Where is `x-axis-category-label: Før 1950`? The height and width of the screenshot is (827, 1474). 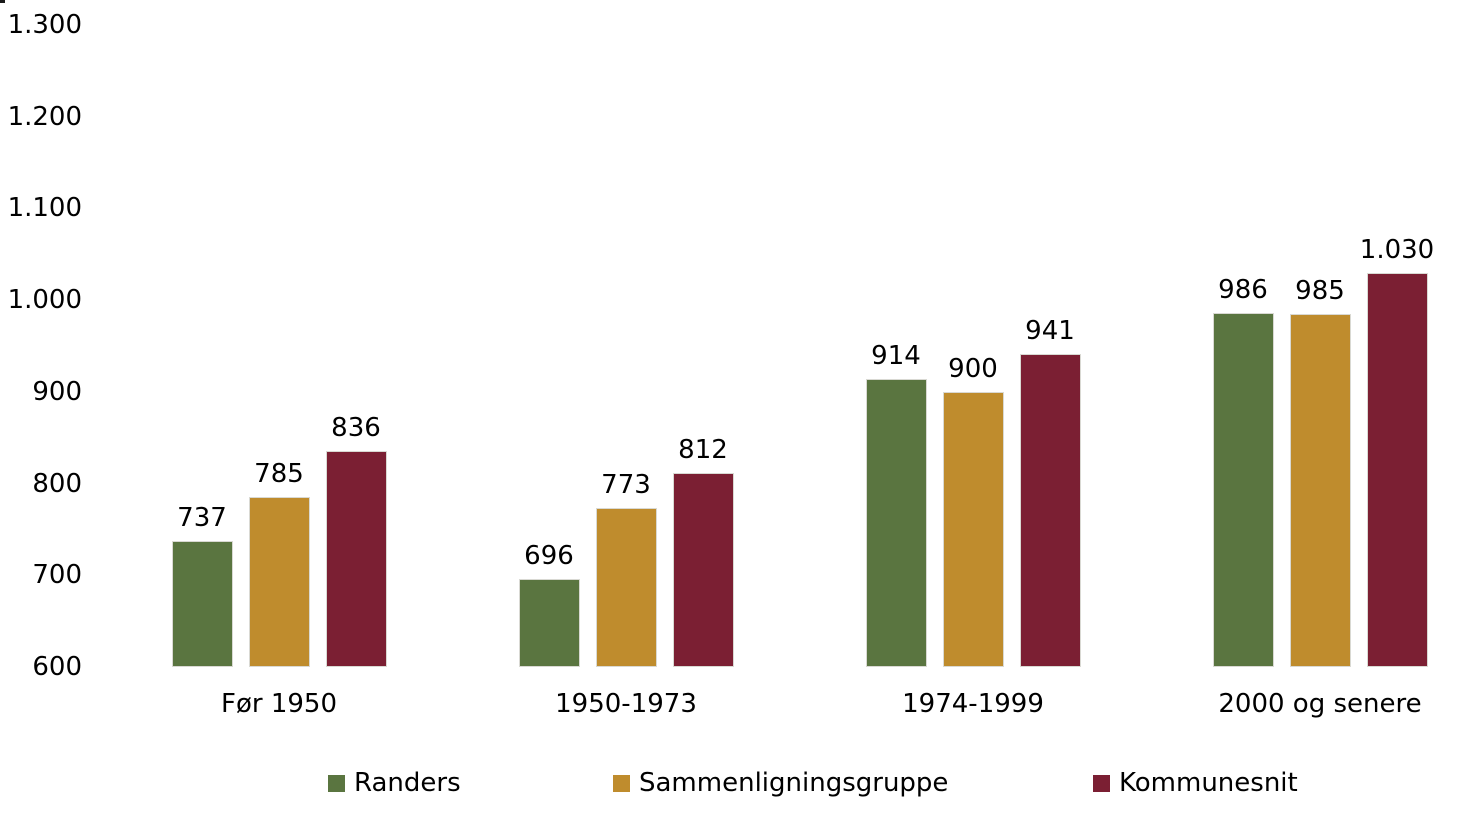
x-axis-category-label: Før 1950 is located at coordinates (279, 704).